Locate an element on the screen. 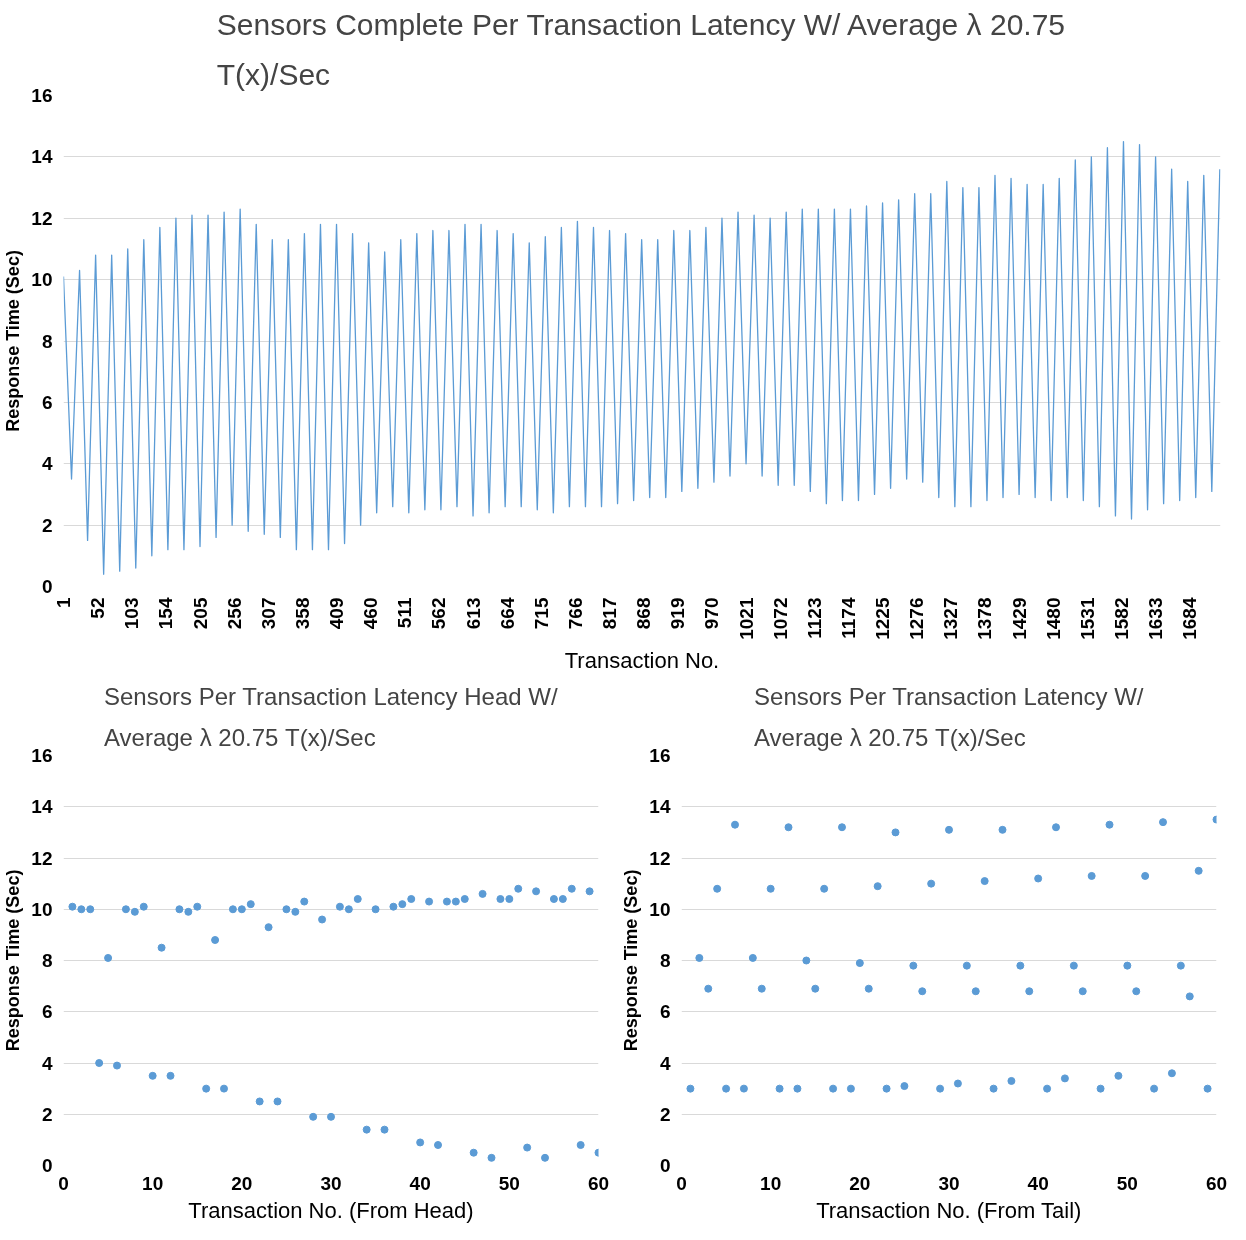  x-tick-label: 970 is located at coordinates (712, 613).